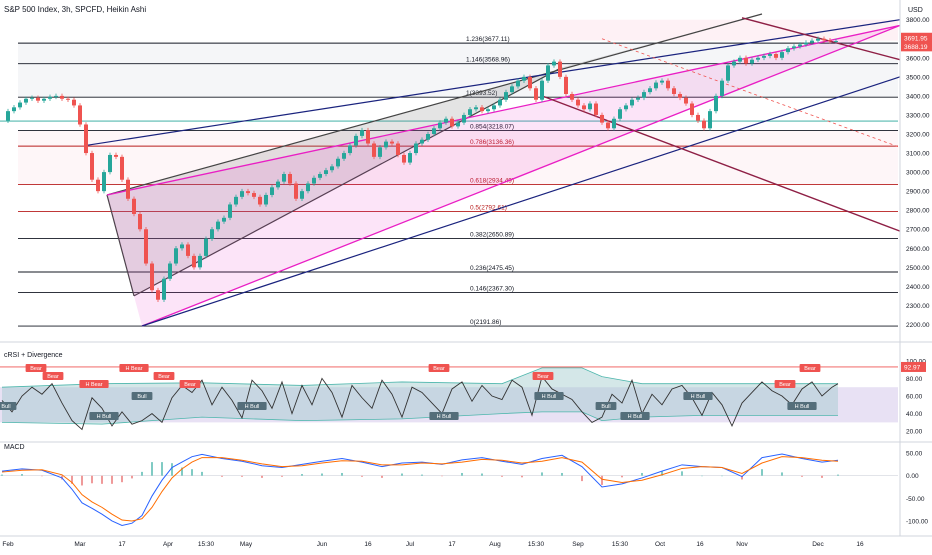 This screenshot has width=932, height=555. Describe the element at coordinates (912, 367) in the screenshot. I see `crsi-badge-label: 92.97` at that location.